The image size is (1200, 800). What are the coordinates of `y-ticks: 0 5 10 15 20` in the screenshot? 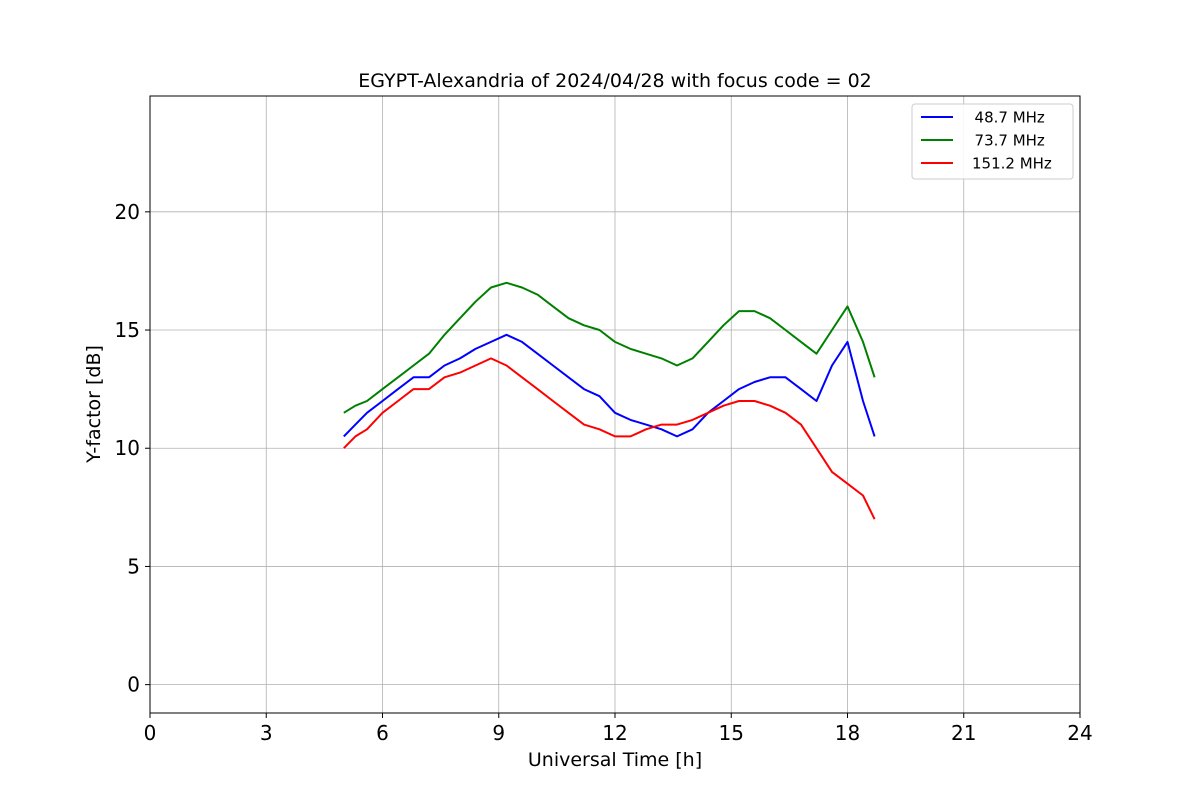 It's located at (132, 448).